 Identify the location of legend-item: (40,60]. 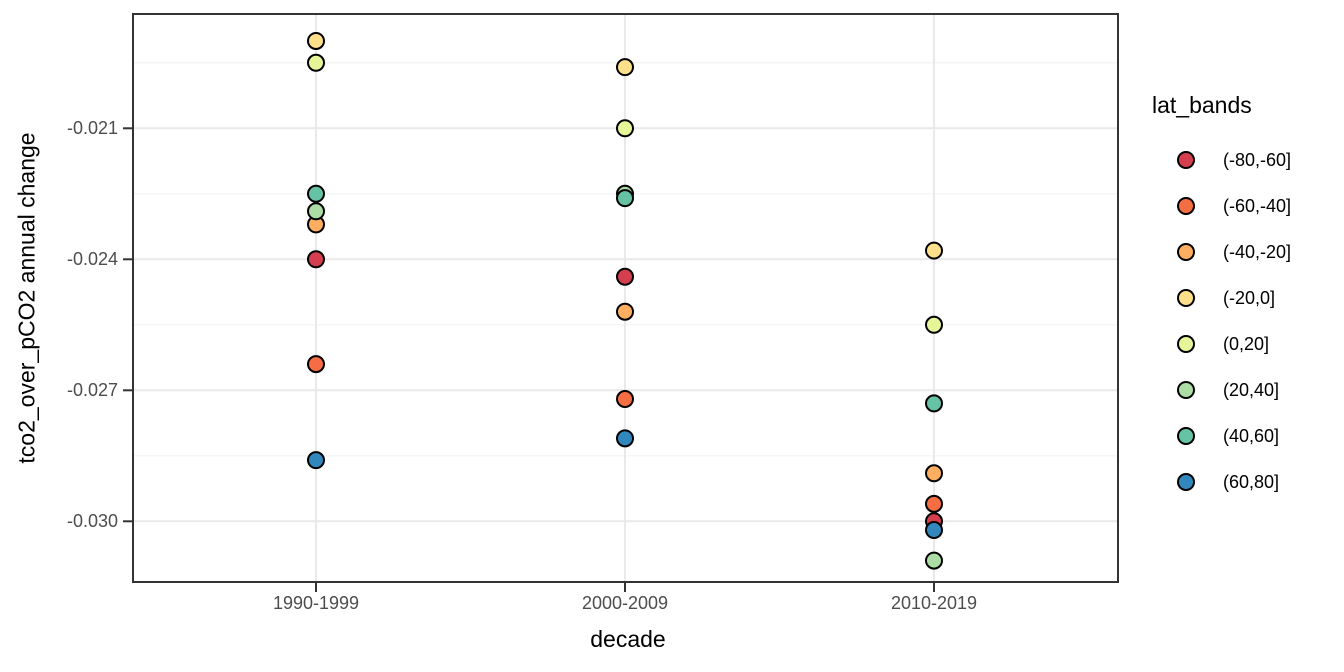
(1247, 436).